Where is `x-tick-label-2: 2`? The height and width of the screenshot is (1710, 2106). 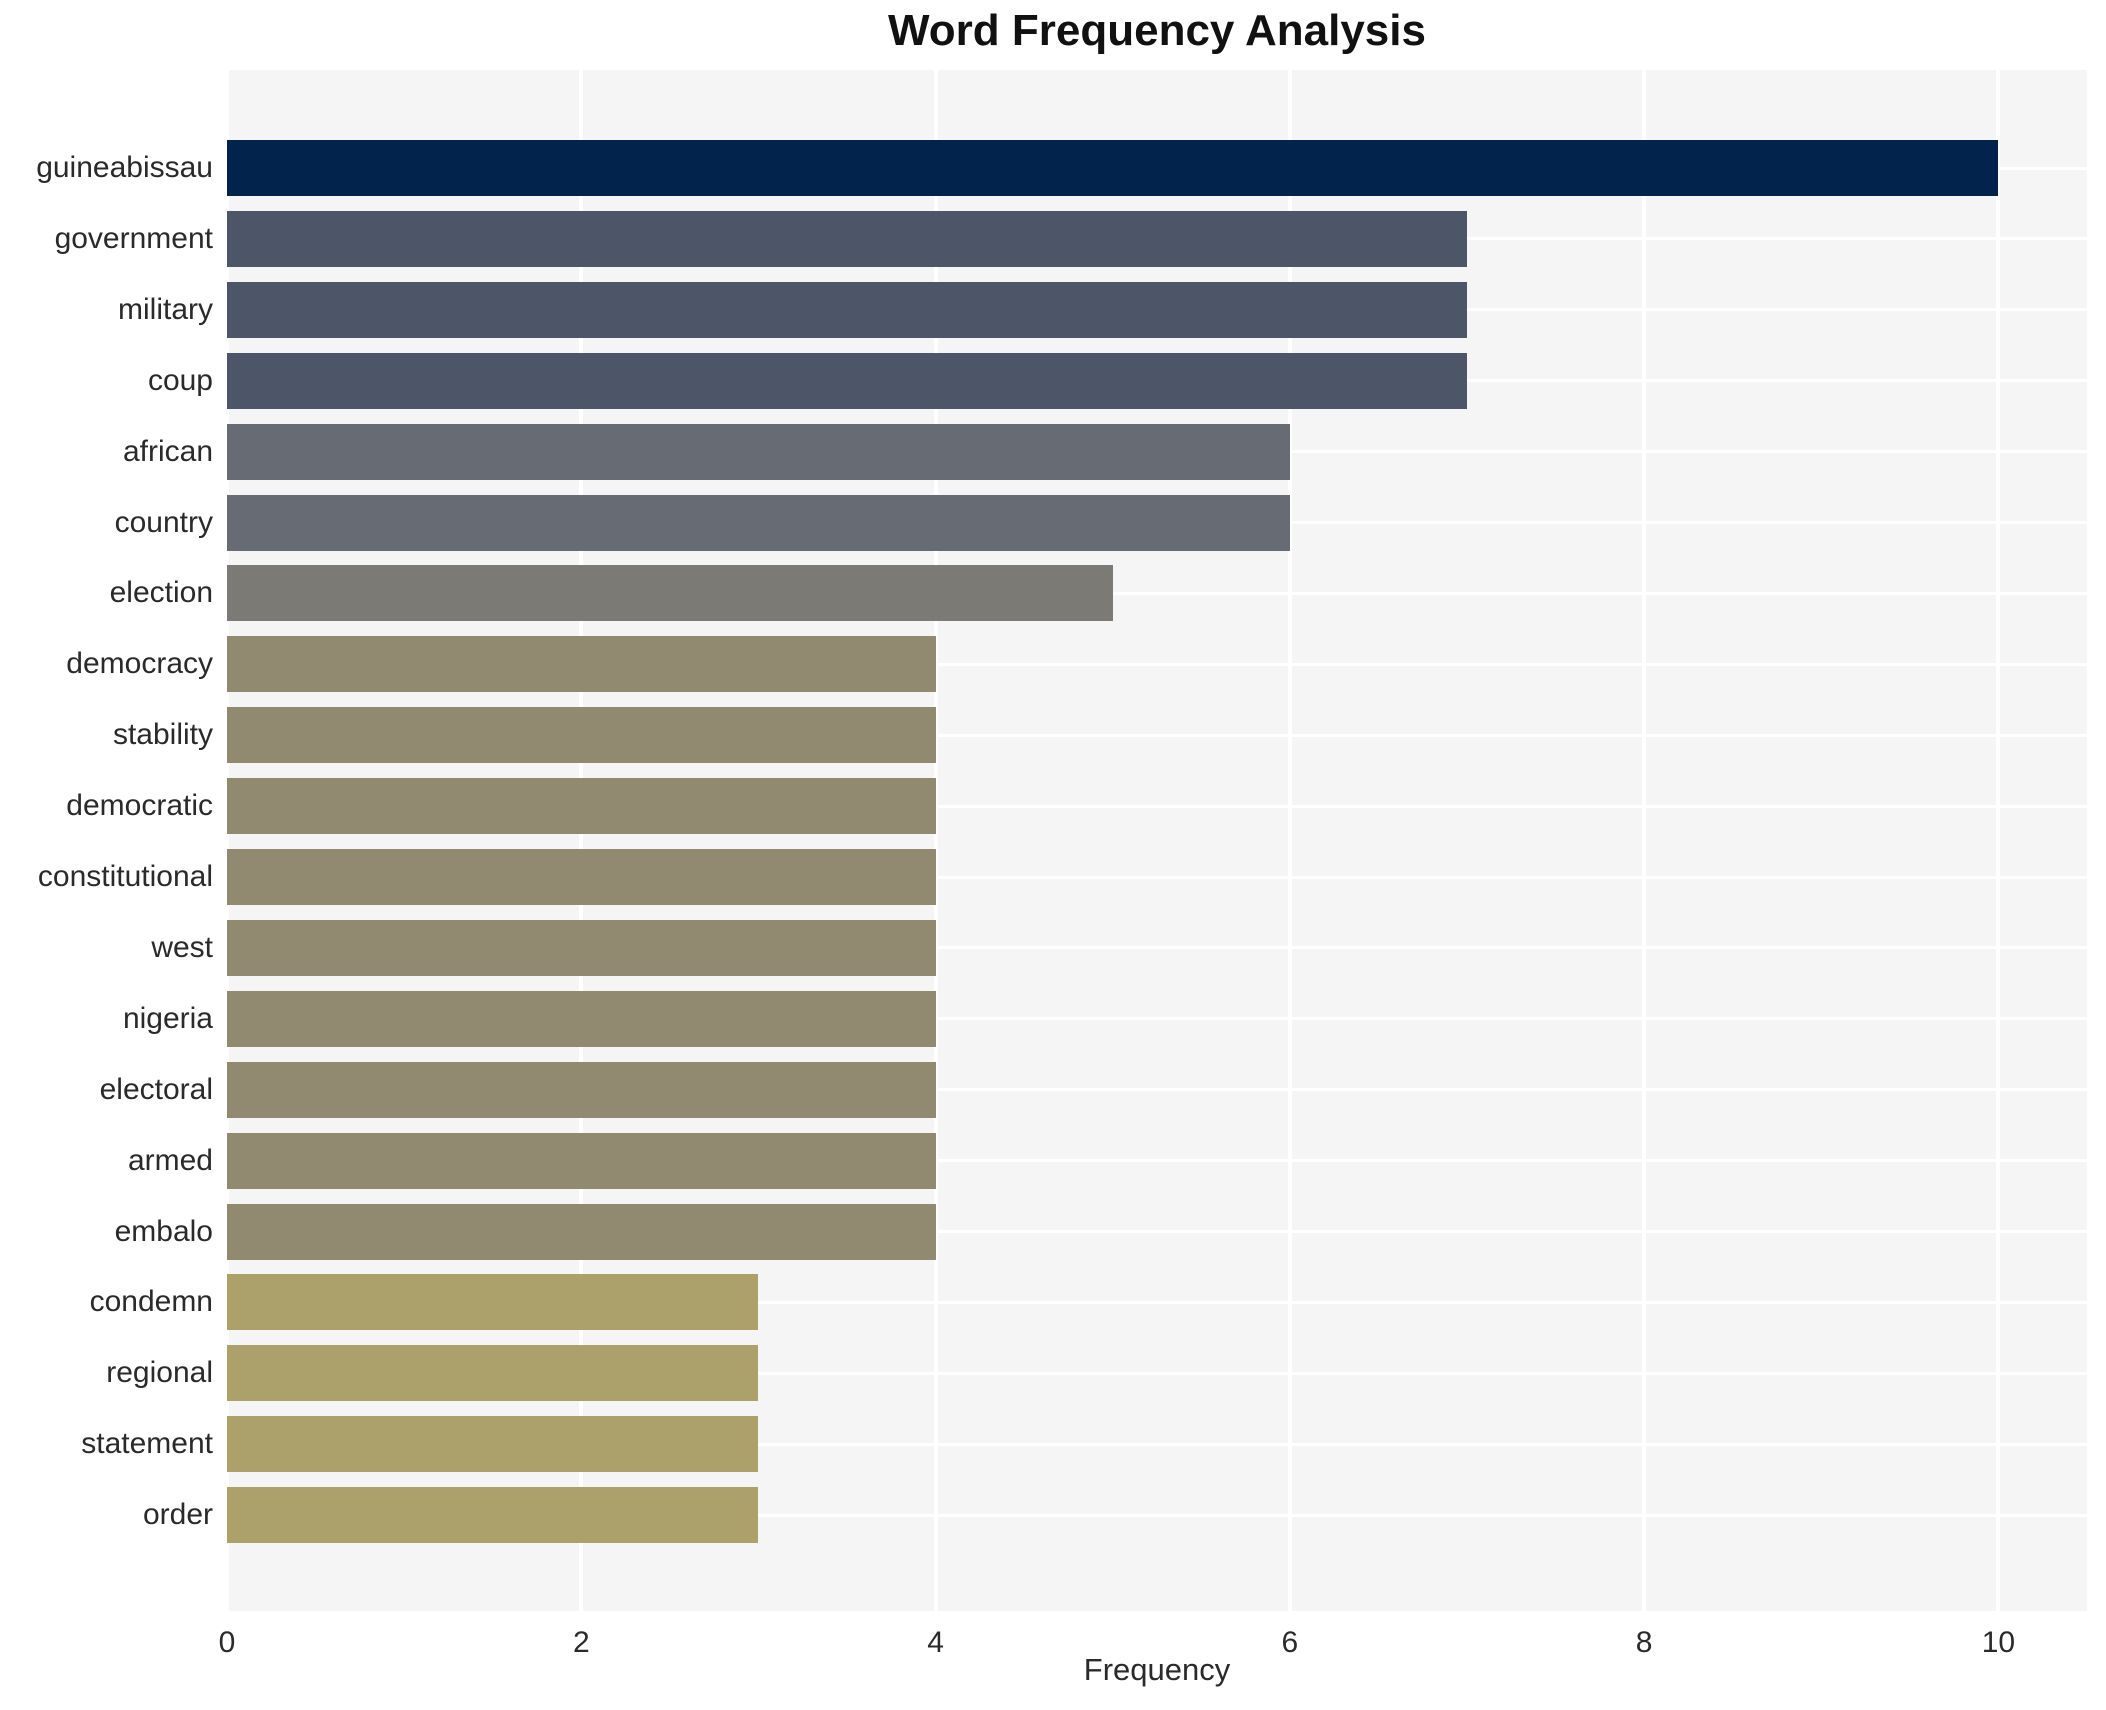 x-tick-label-2: 2 is located at coordinates (581, 1642).